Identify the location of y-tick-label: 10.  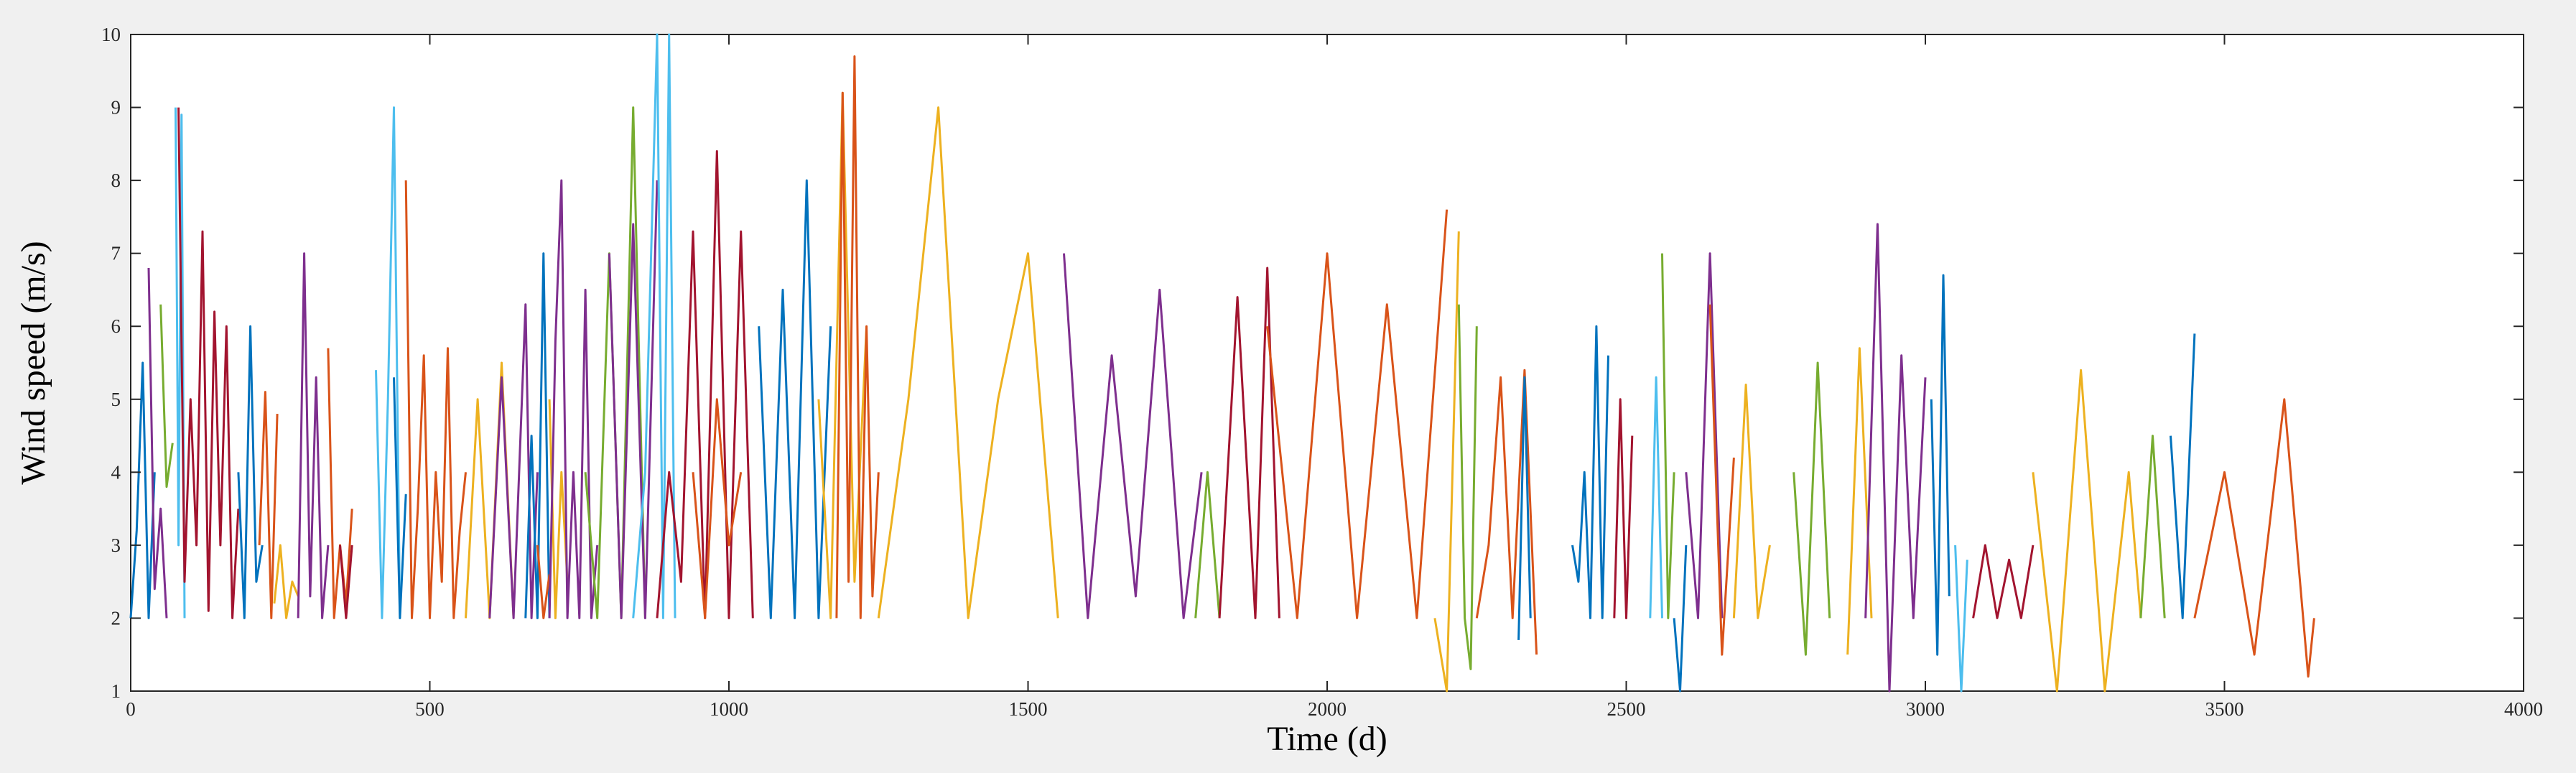
(111, 34).